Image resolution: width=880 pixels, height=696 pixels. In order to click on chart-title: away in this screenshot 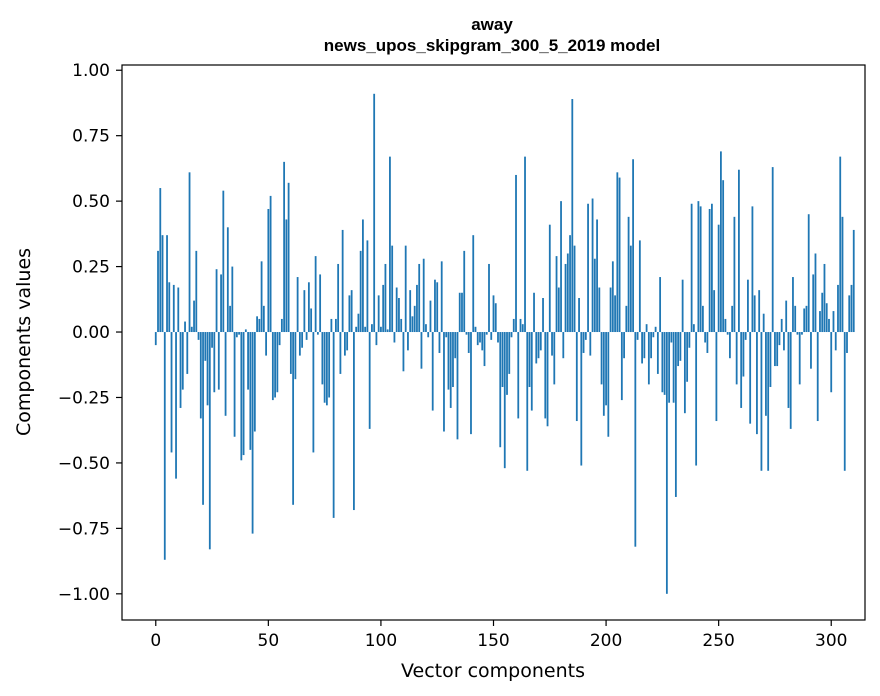, I will do `click(492, 24)`.